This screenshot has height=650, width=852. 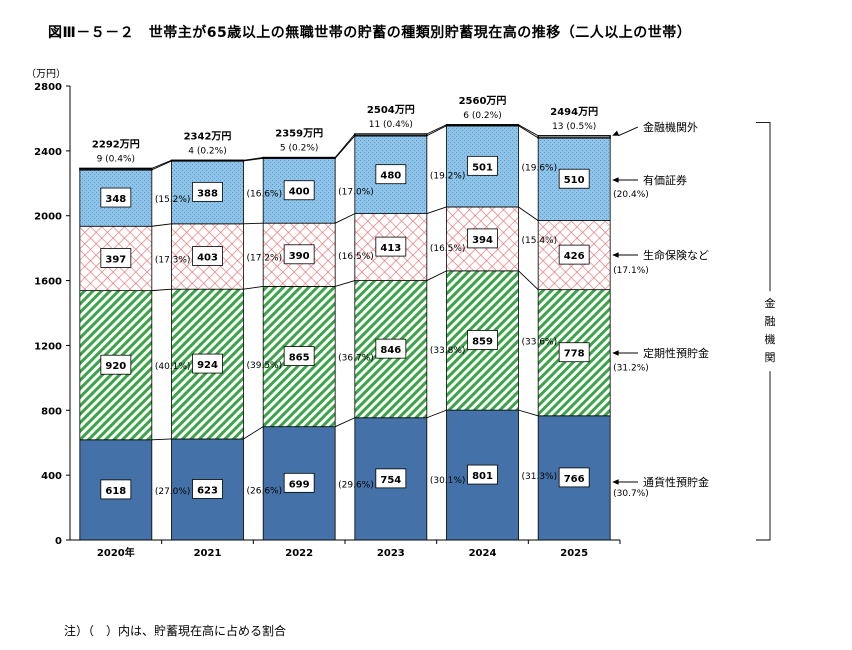 I want to click on data-label-percent: (16.5%), so click(x=448, y=249).